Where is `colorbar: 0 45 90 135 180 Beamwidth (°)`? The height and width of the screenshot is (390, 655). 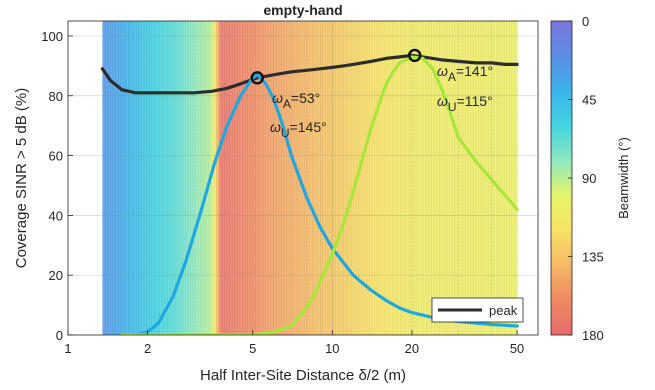 colorbar: 0 45 90 135 180 Beamwidth (°) is located at coordinates (590, 178).